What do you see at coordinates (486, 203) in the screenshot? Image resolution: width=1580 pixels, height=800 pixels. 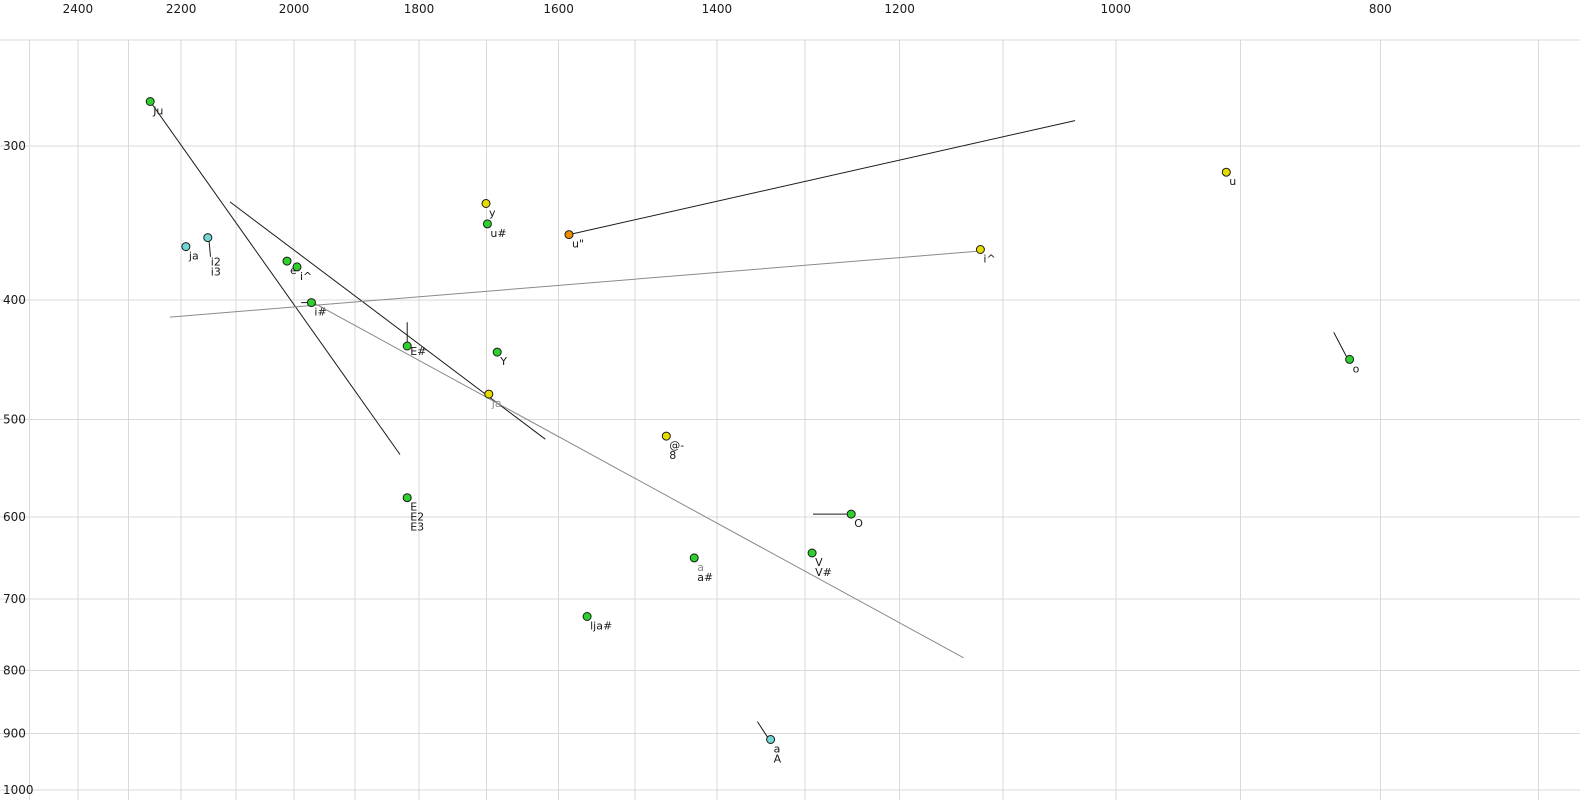 I see `data-point-y` at bounding box center [486, 203].